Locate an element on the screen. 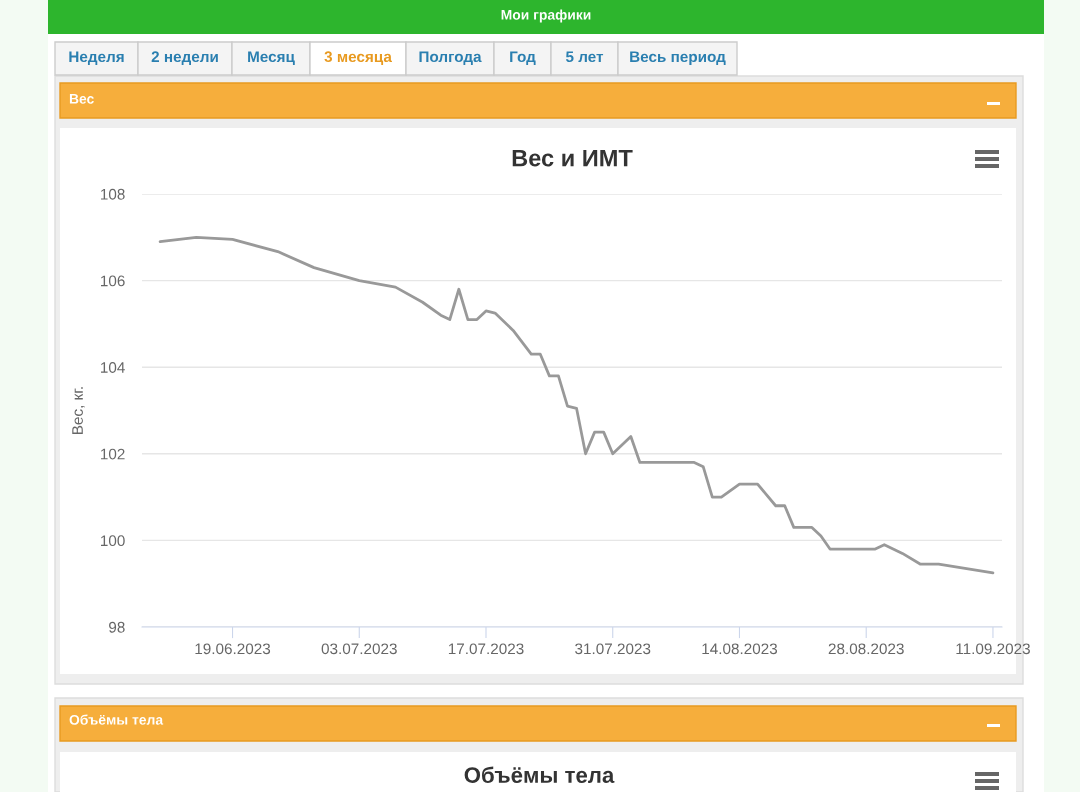  x-tick-label: 17.07.2023 is located at coordinates (486, 649).